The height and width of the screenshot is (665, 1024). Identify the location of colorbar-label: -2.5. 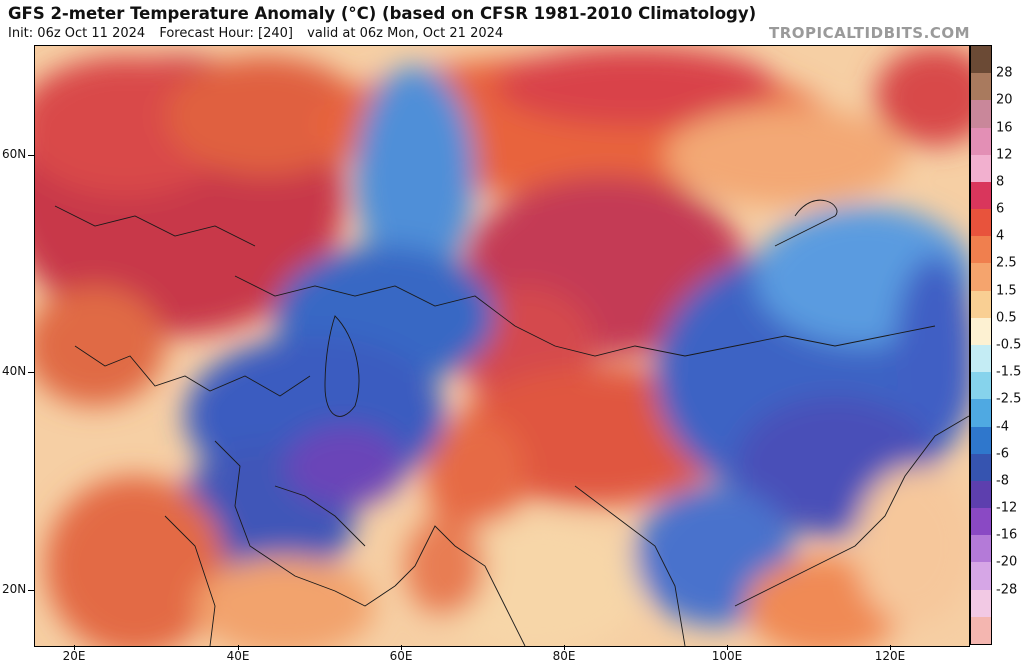
(1009, 399).